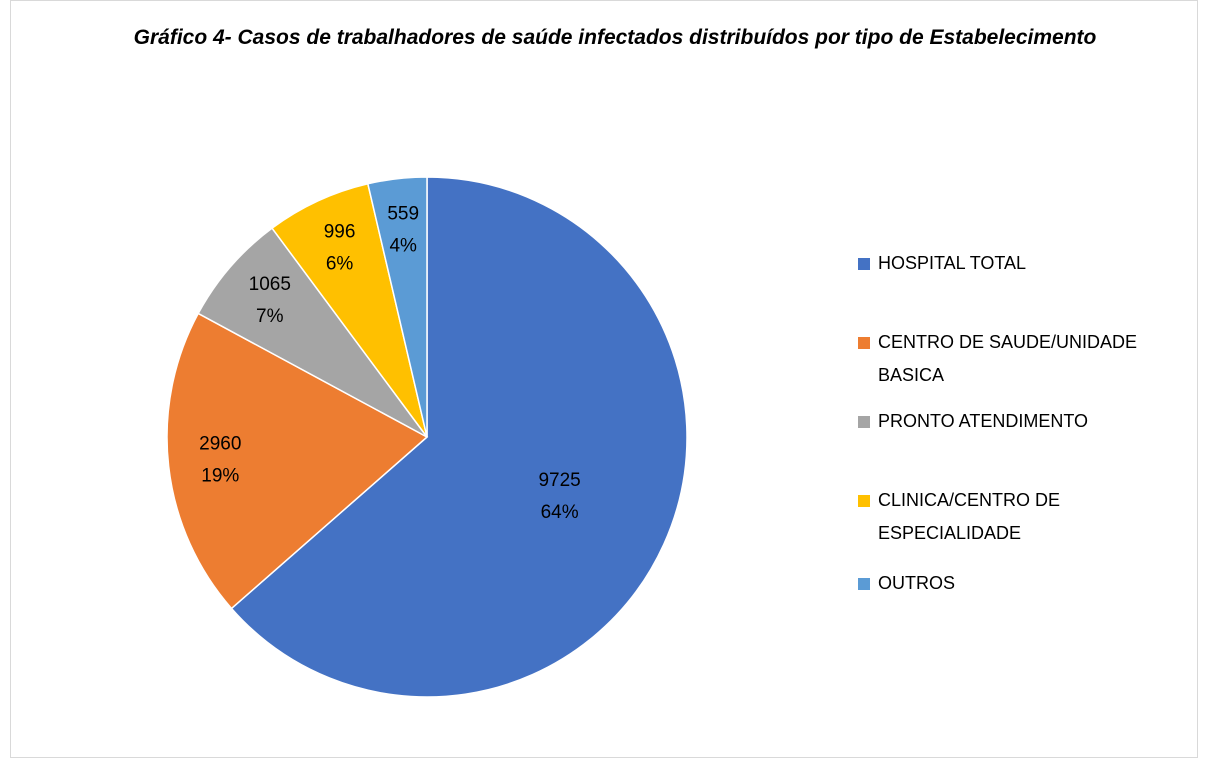 This screenshot has width=1210, height=762. Describe the element at coordinates (403, 213) in the screenshot. I see `data-label: 559` at that location.